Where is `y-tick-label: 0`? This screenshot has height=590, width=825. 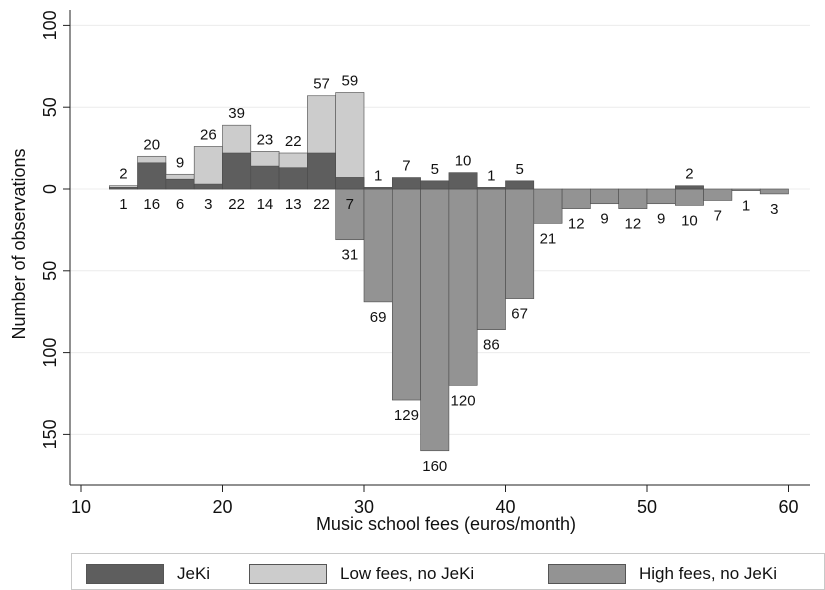
y-tick-label: 0 is located at coordinates (50, 189).